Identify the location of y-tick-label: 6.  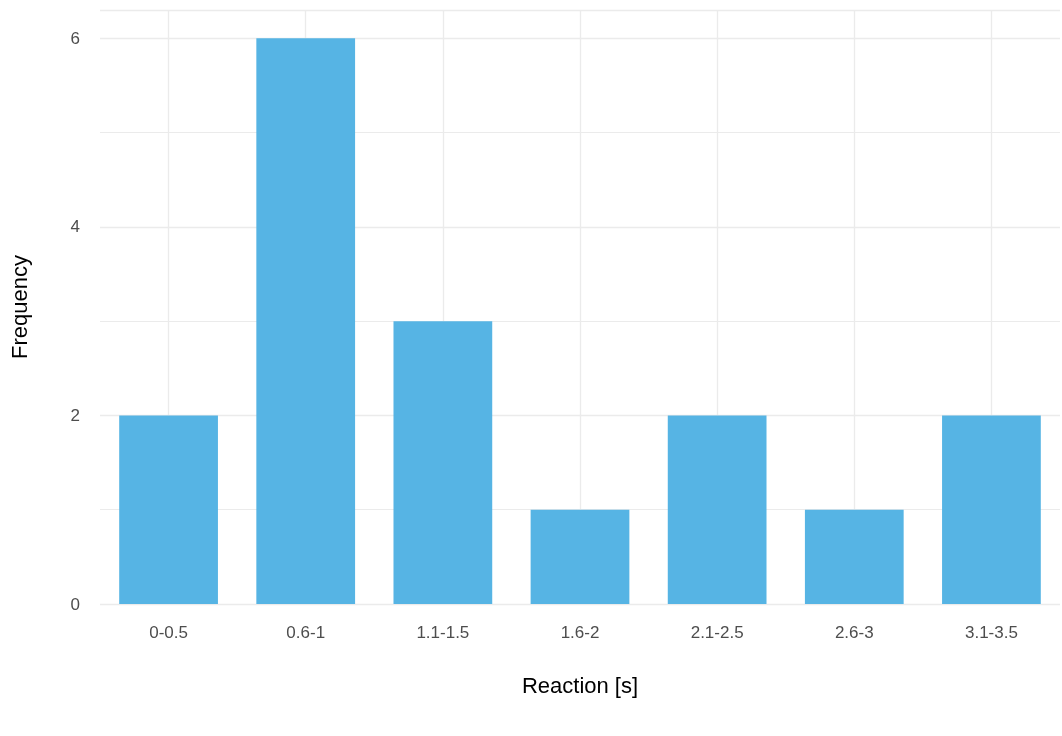
(75, 38).